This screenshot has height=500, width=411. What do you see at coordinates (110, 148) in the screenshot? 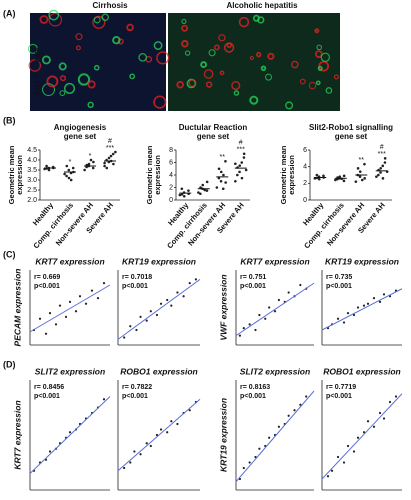
I see `significance-marker: ***` at bounding box center [110, 148].